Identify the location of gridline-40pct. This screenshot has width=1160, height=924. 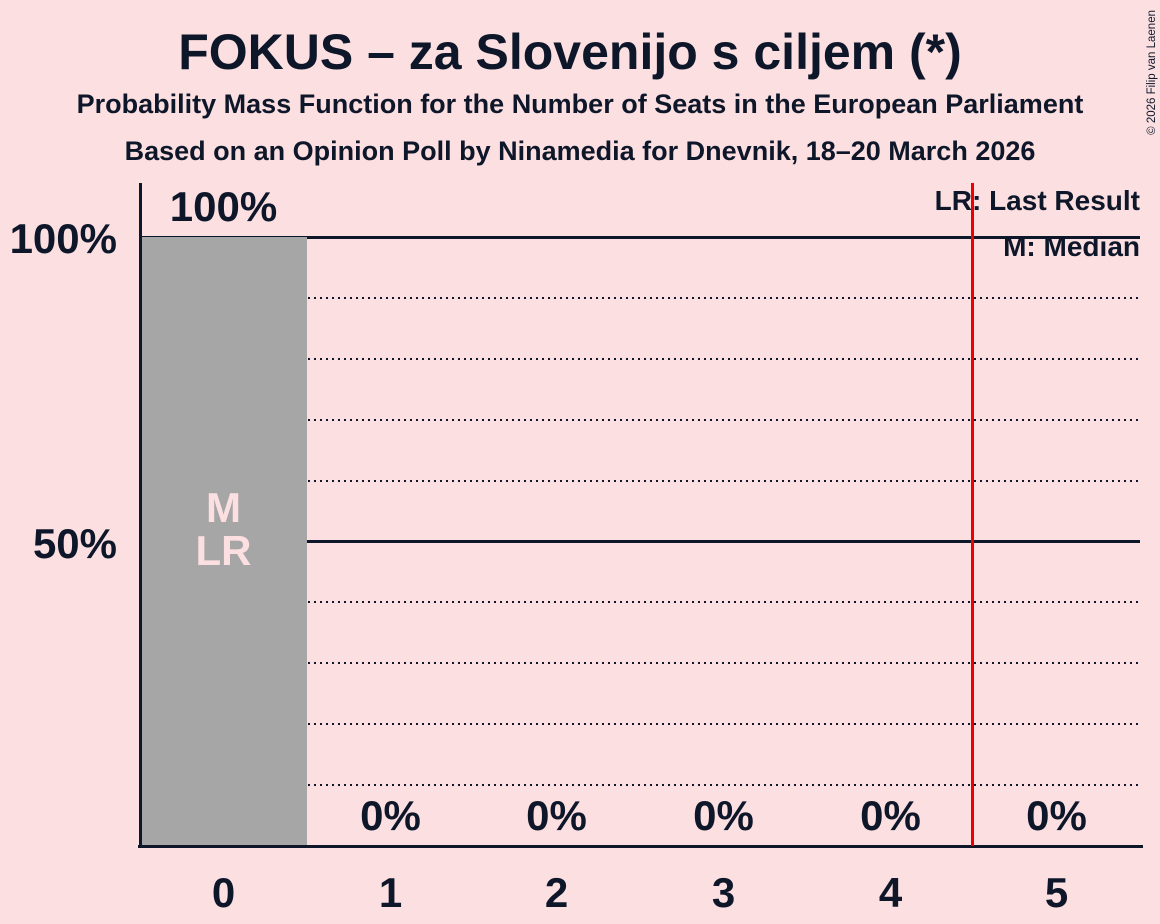
(640, 602).